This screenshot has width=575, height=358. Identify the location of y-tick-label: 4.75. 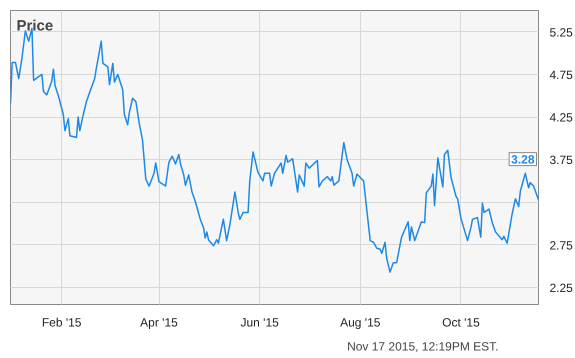
(562, 75).